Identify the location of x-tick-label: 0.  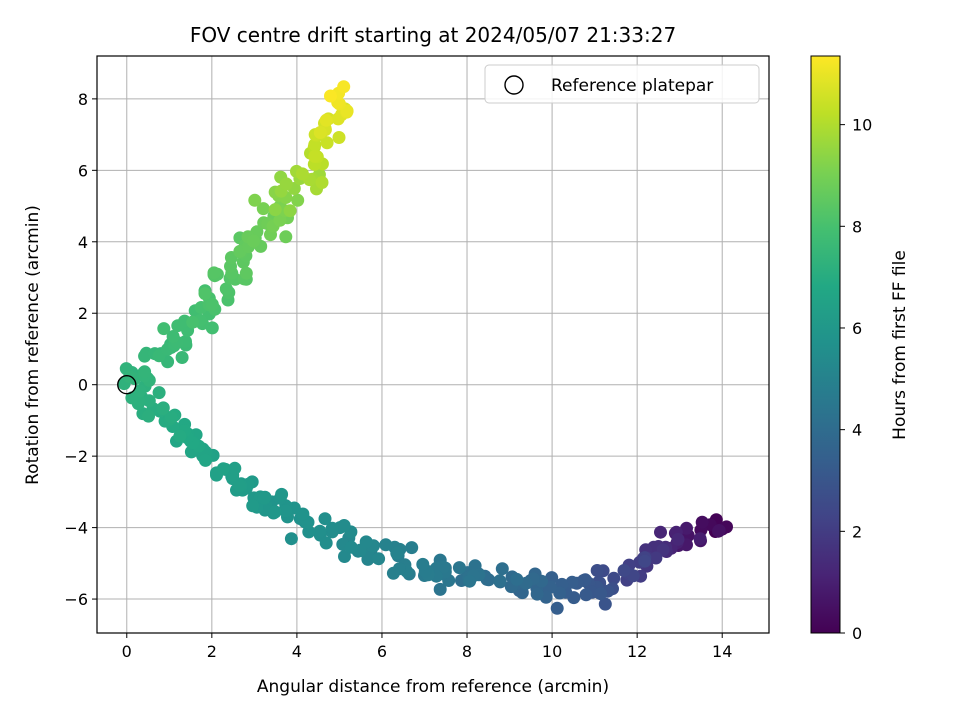
(127, 651).